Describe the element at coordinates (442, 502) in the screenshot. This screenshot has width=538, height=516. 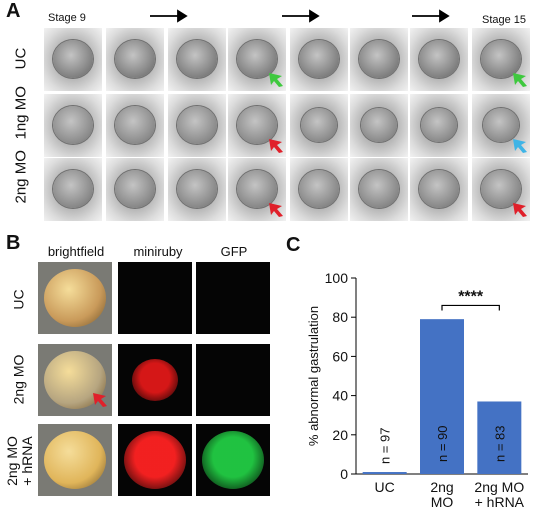
I see `x-category-label: MO` at that location.